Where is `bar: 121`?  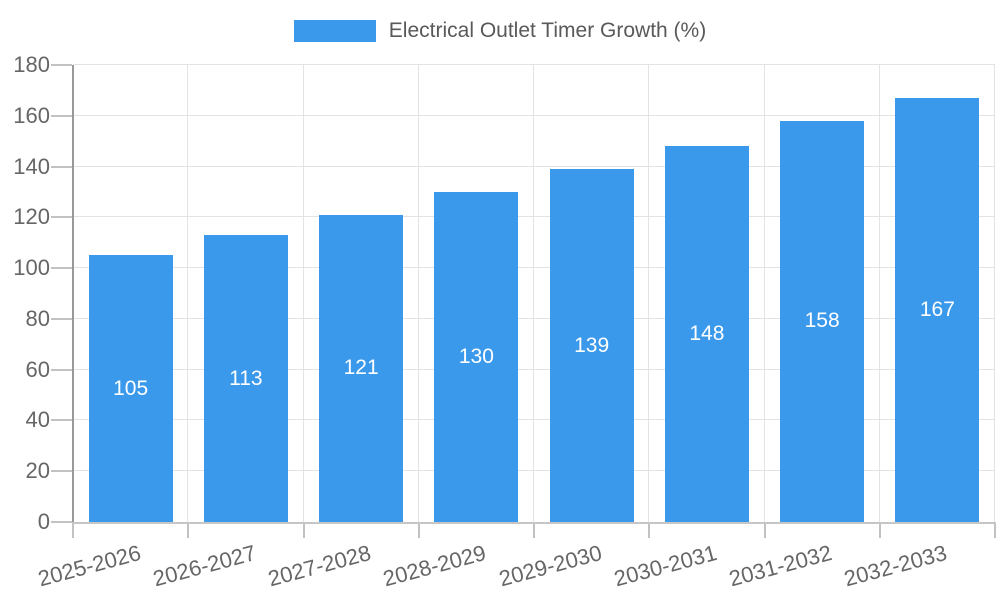 bar: 121 is located at coordinates (361, 368).